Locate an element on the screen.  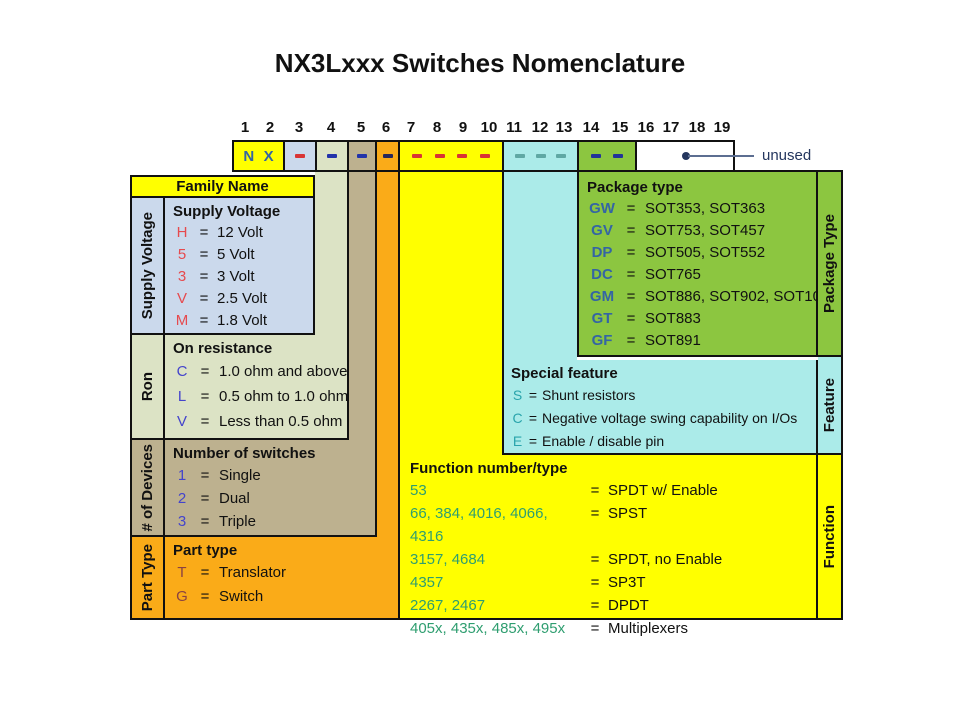
family-name-box: Family Name is located at coordinates (222, 186).